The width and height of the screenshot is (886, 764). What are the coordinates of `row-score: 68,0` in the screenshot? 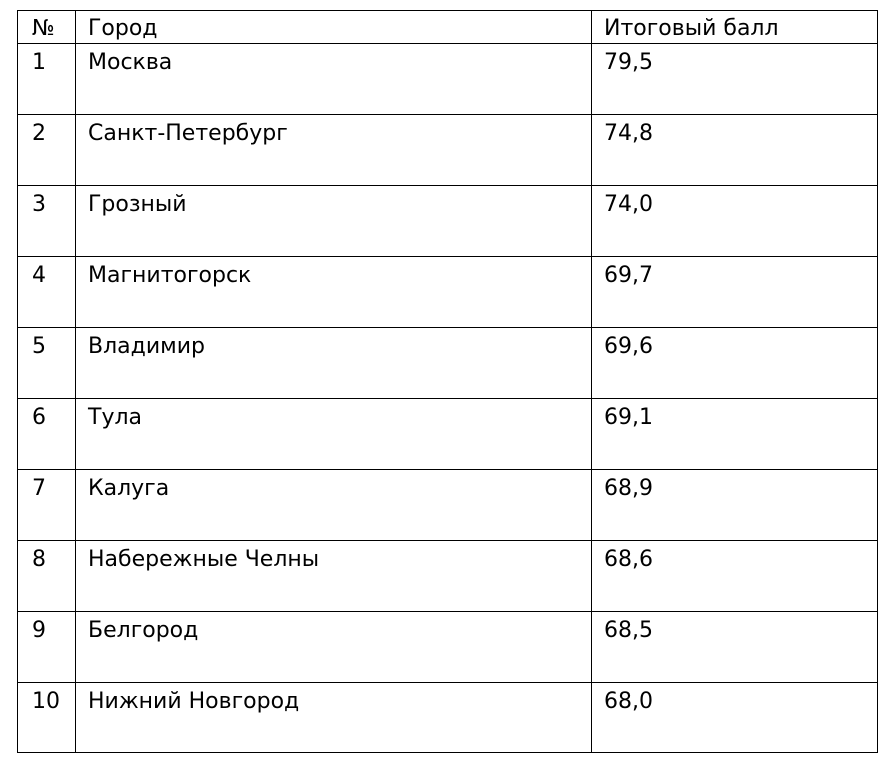 It's located at (734, 717).